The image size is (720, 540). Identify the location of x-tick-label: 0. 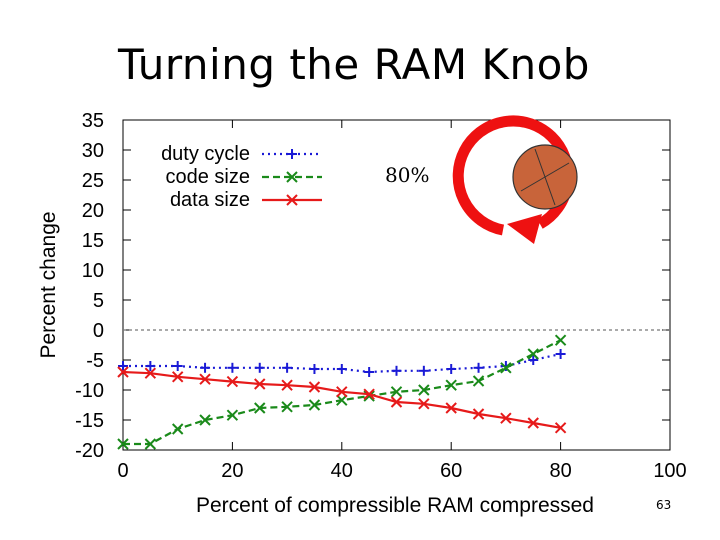
(122, 471).